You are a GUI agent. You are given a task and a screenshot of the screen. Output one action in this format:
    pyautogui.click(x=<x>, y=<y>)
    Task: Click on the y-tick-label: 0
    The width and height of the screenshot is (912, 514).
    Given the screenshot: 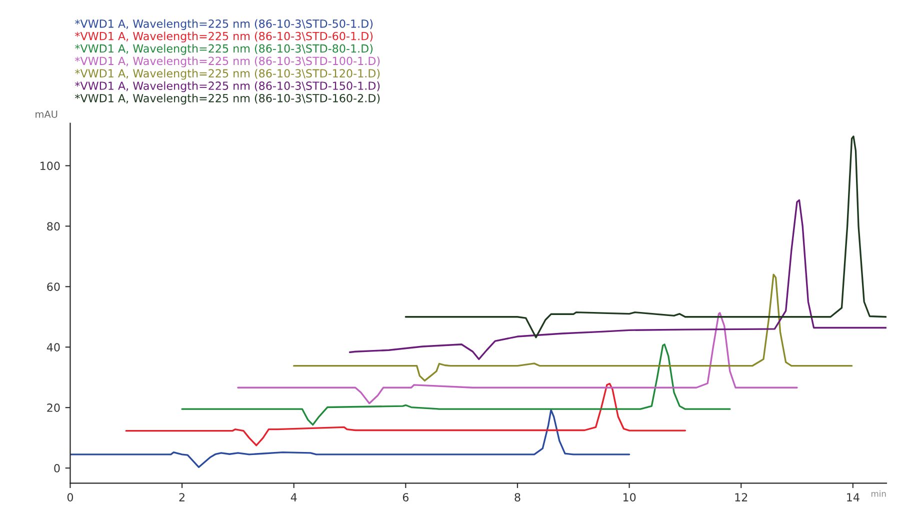 What is the action you would take?
    pyautogui.click(x=57, y=468)
    